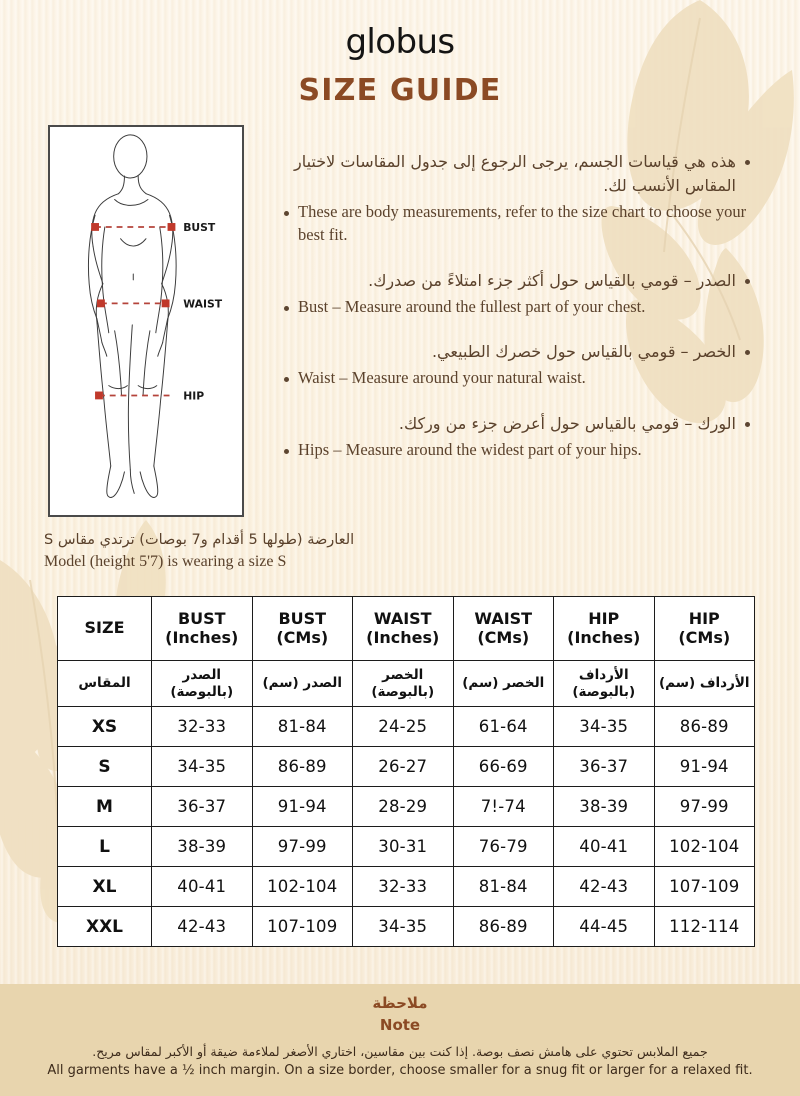 This screenshot has width=800, height=1096. Describe the element at coordinates (202, 806) in the screenshot. I see `cell-bust-inches: 36-37` at that location.